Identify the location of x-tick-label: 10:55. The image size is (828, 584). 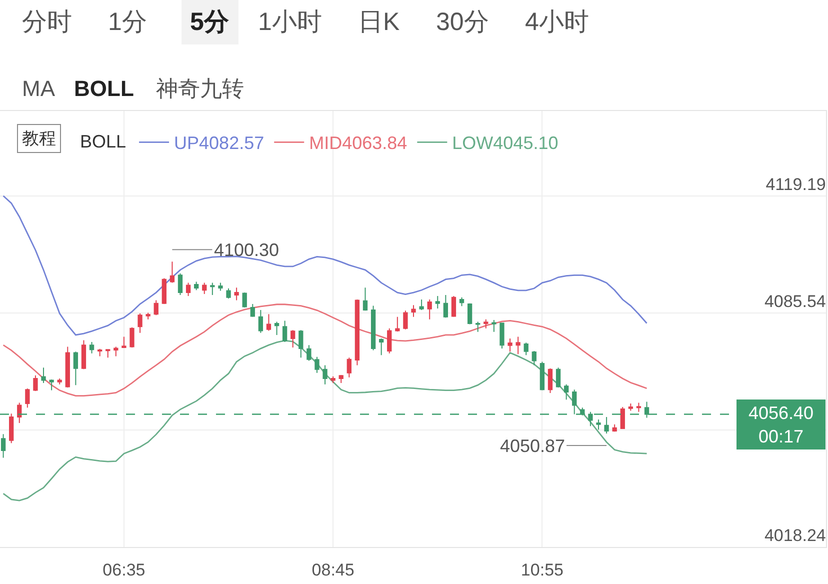
(542, 570).